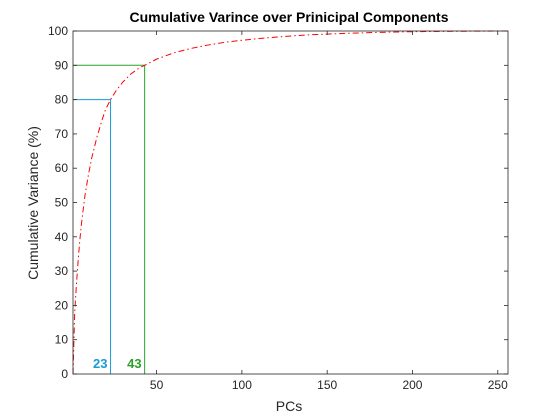  I want to click on x-tick-label: 150, so click(327, 385).